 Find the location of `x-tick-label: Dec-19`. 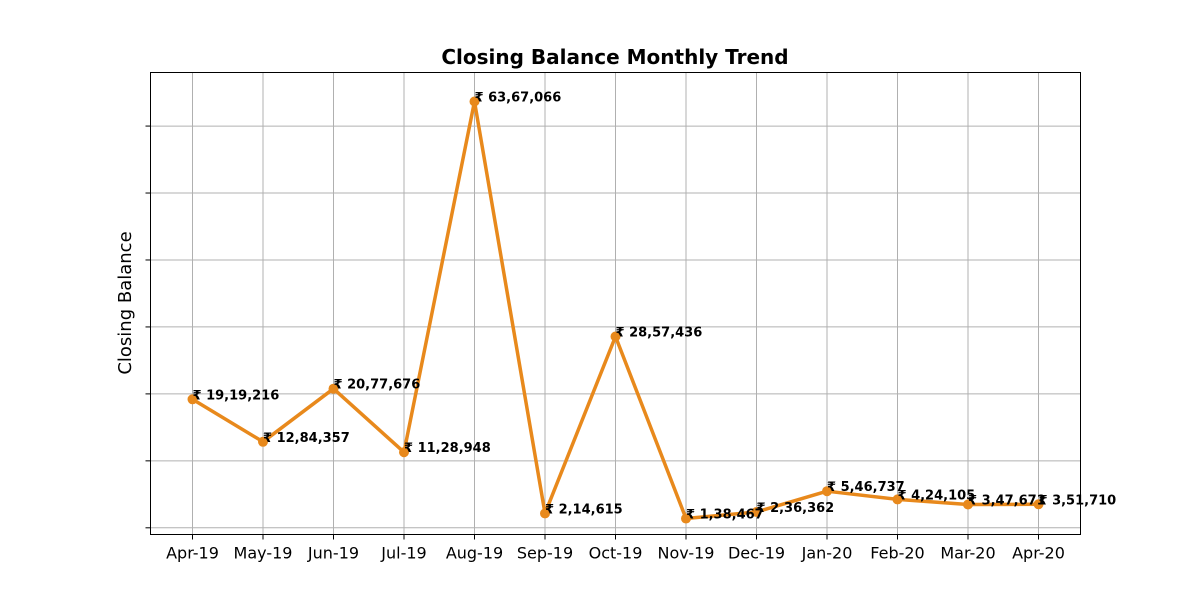

x-tick-label: Dec-19 is located at coordinates (756, 553).